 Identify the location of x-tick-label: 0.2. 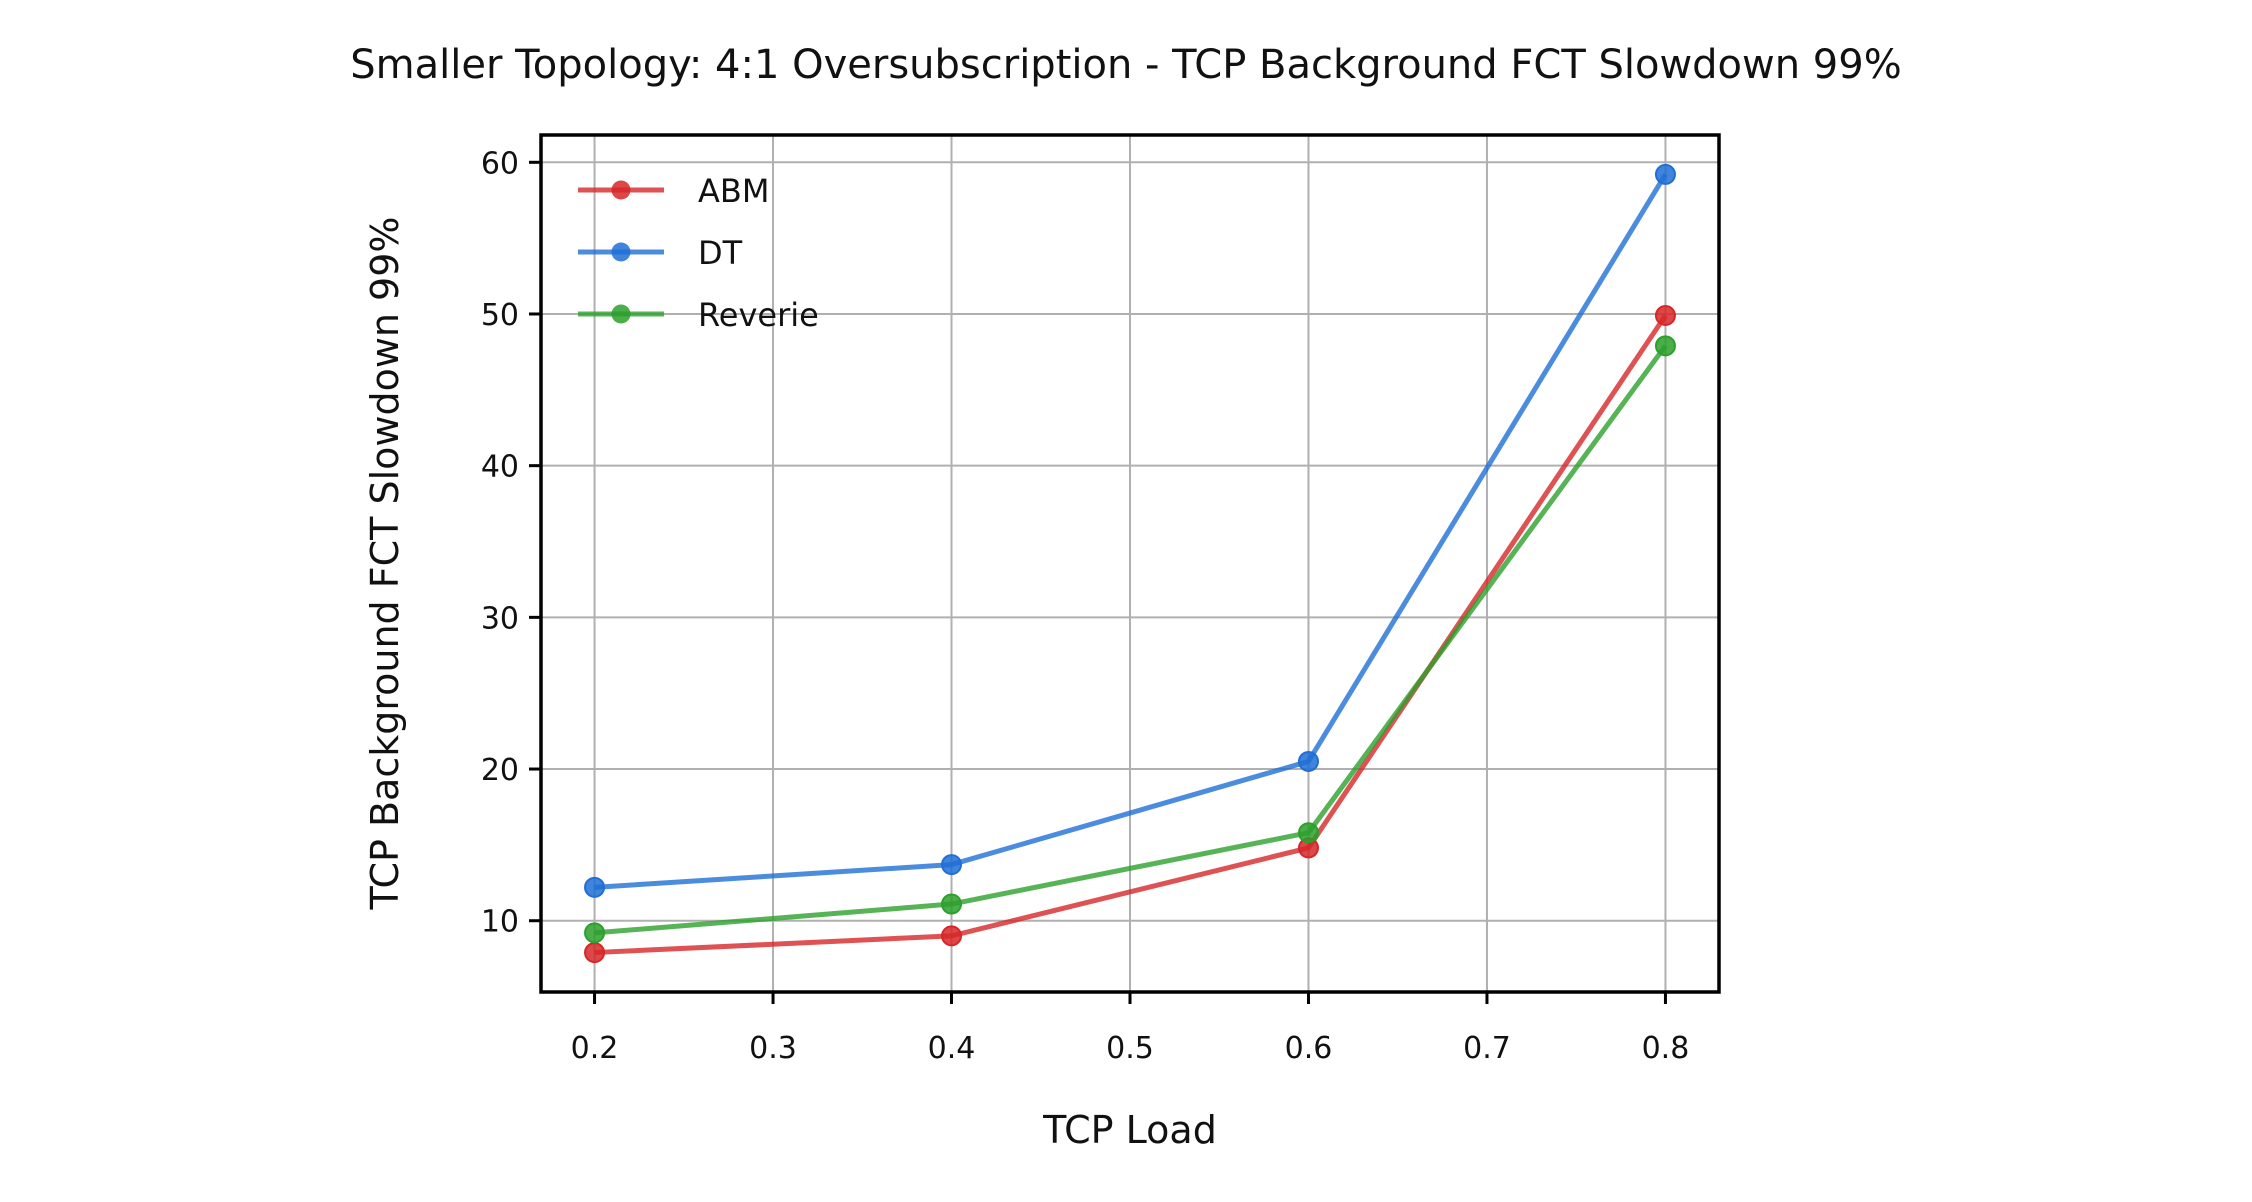
(595, 1048).